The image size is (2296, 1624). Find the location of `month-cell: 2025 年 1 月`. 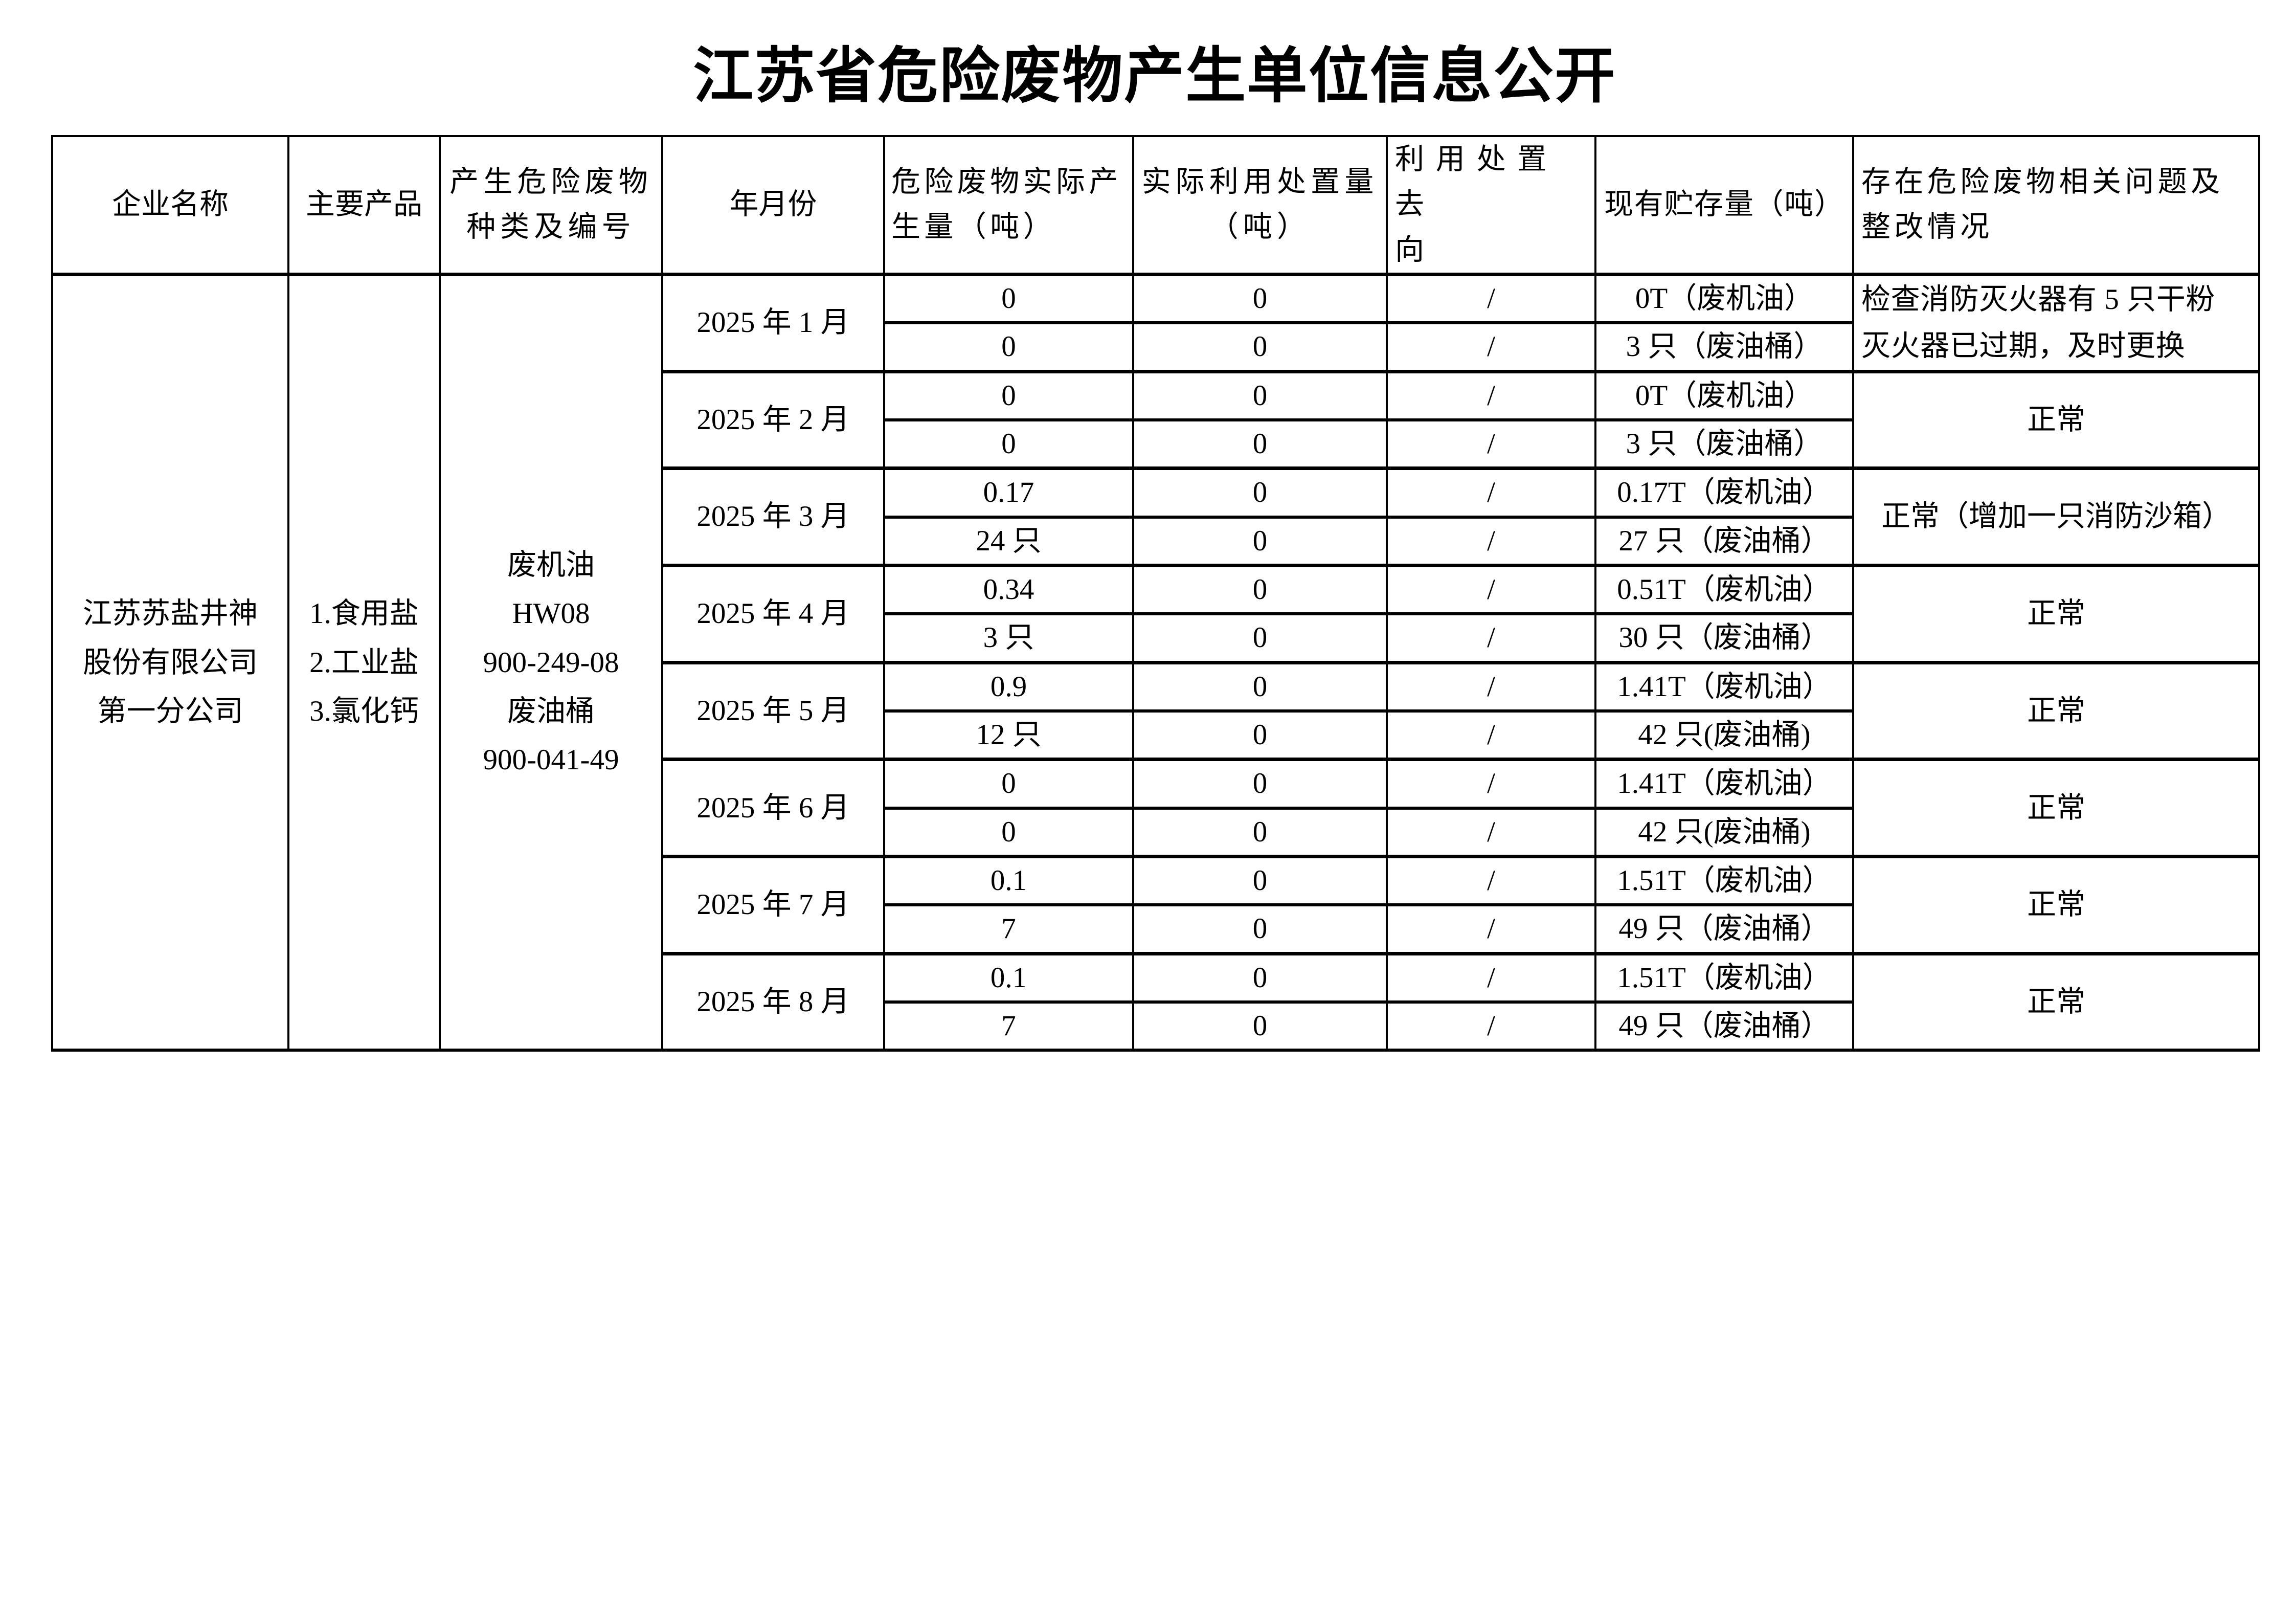

month-cell: 2025 年 1 月 is located at coordinates (773, 322).